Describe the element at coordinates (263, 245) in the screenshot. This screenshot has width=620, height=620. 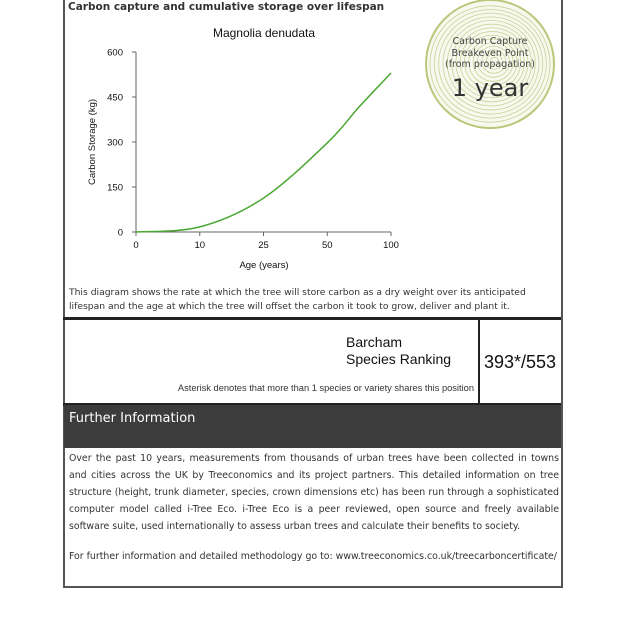
I see `x-tick-label: 25` at that location.